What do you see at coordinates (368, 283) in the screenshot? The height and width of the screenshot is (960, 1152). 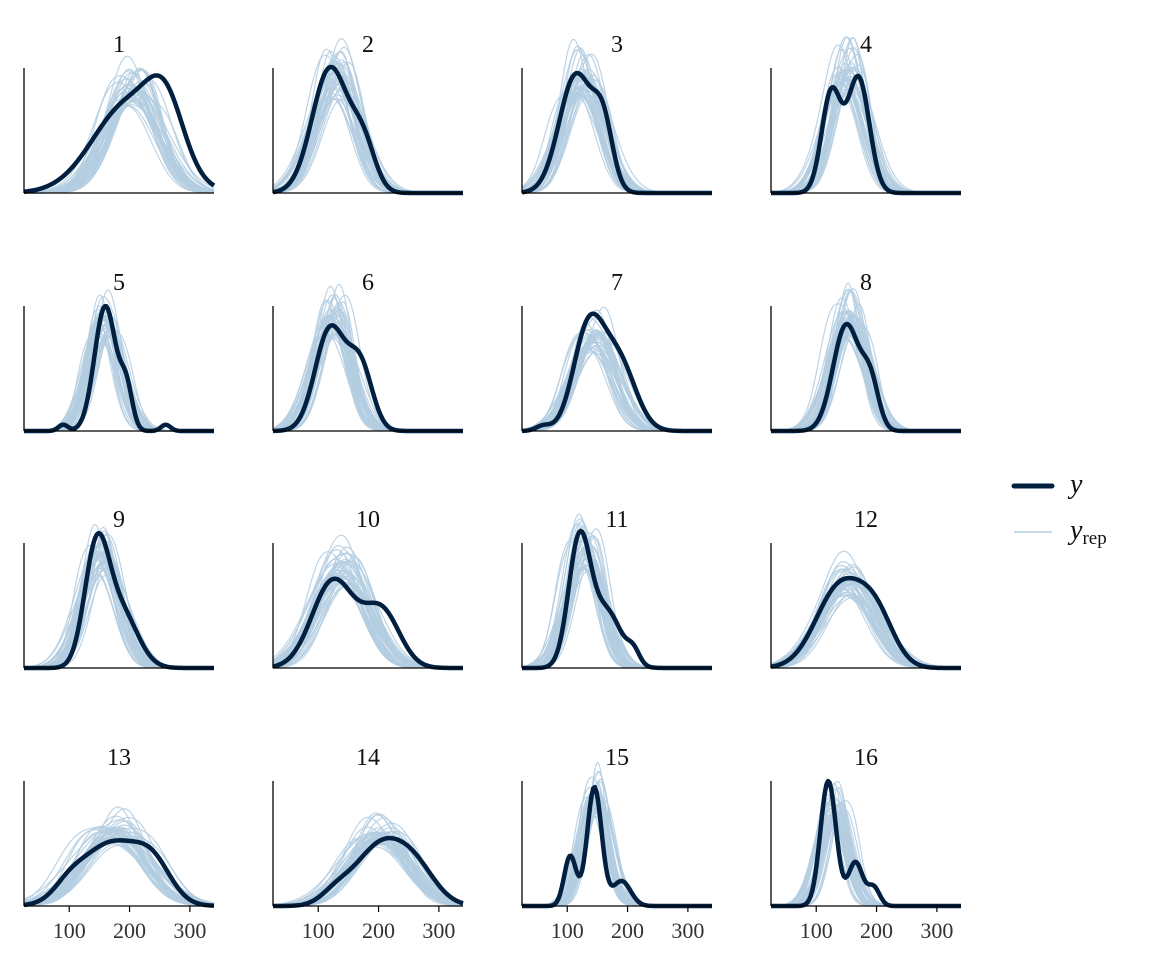 I see `panel-title: 6` at bounding box center [368, 283].